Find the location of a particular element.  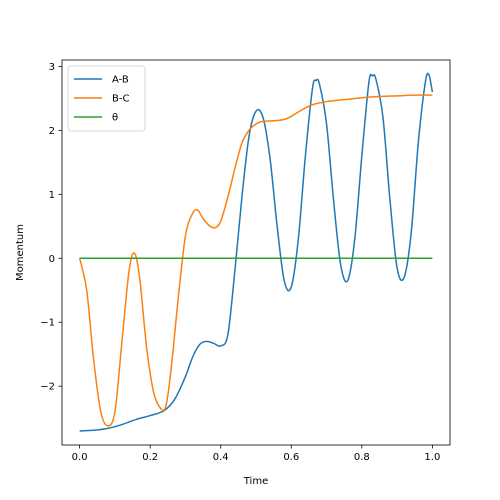

y-tick-label: 2 is located at coordinates (52, 131).